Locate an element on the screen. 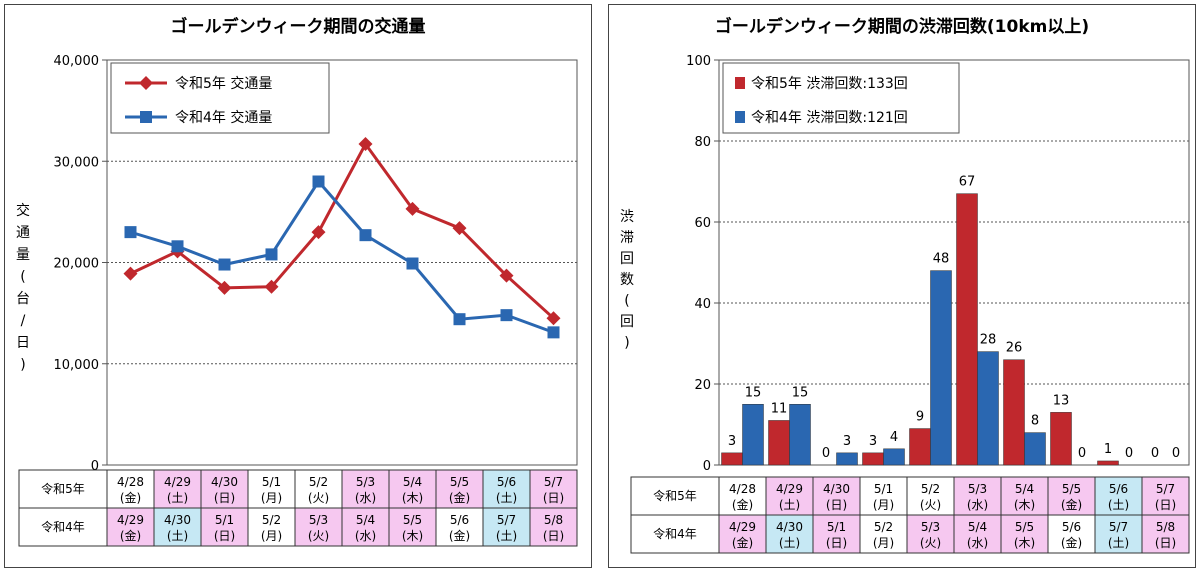 Image resolution: width=1200 pixels, height=574 pixels. data-label: 48 is located at coordinates (941, 259).